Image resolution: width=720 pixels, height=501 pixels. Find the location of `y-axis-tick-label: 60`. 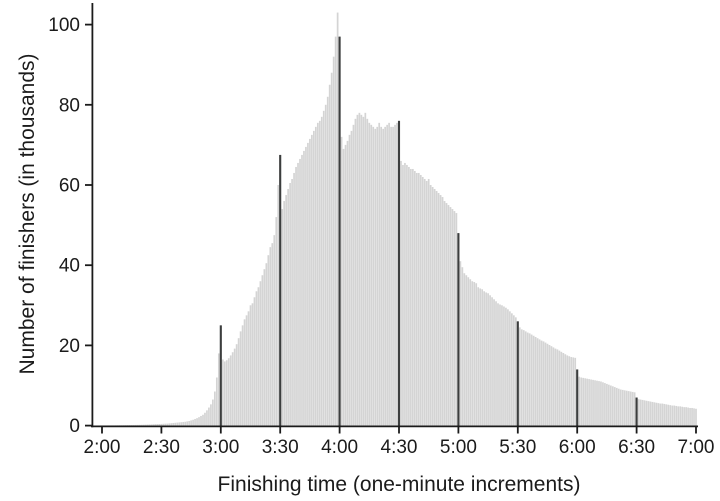

y-axis-tick-label: 60 is located at coordinates (69, 186).